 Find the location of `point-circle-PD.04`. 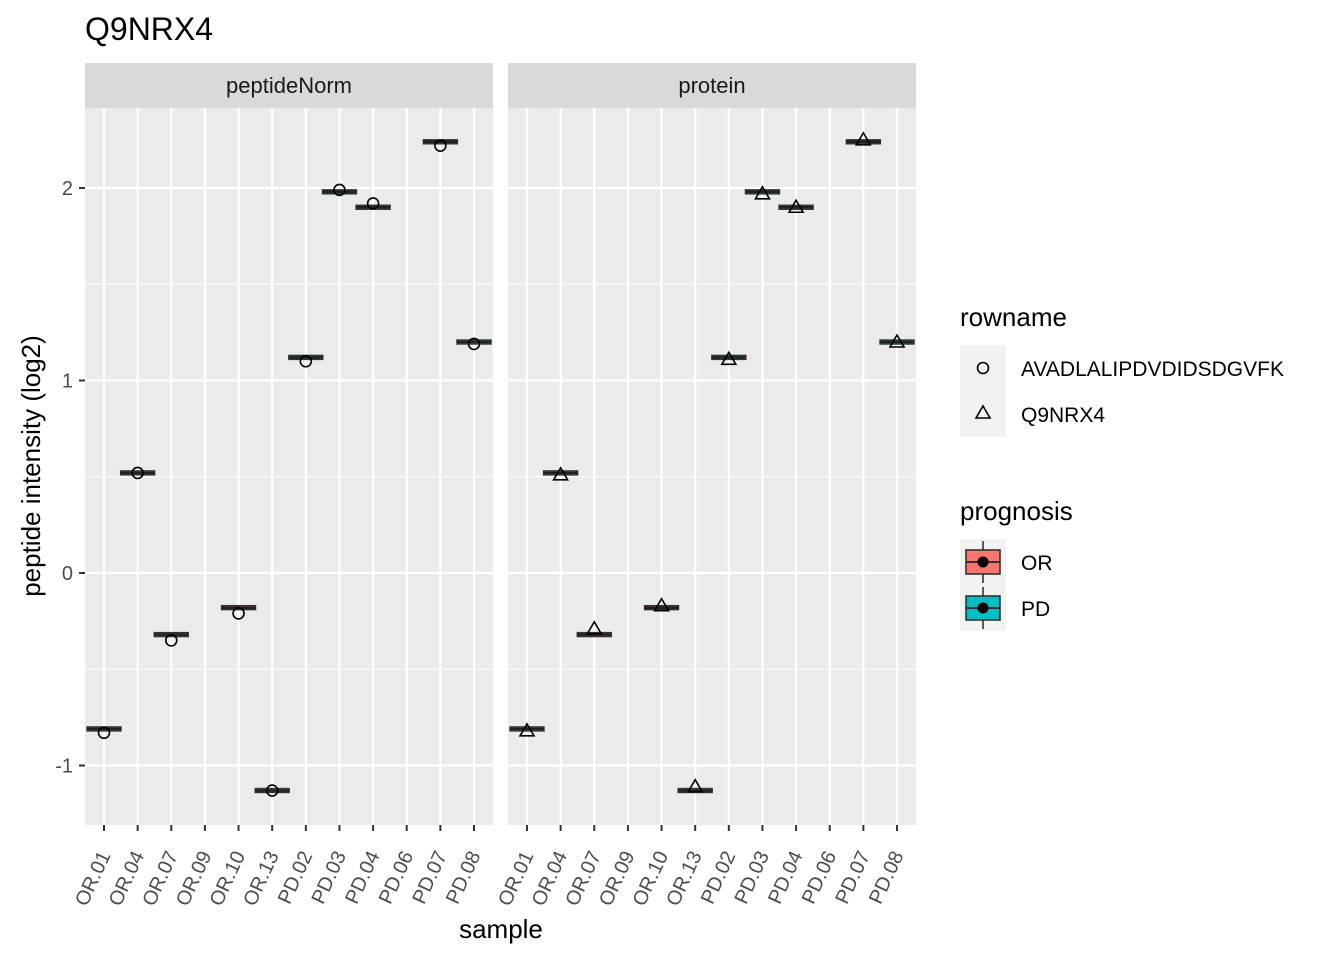

point-circle-PD.04 is located at coordinates (373, 203).